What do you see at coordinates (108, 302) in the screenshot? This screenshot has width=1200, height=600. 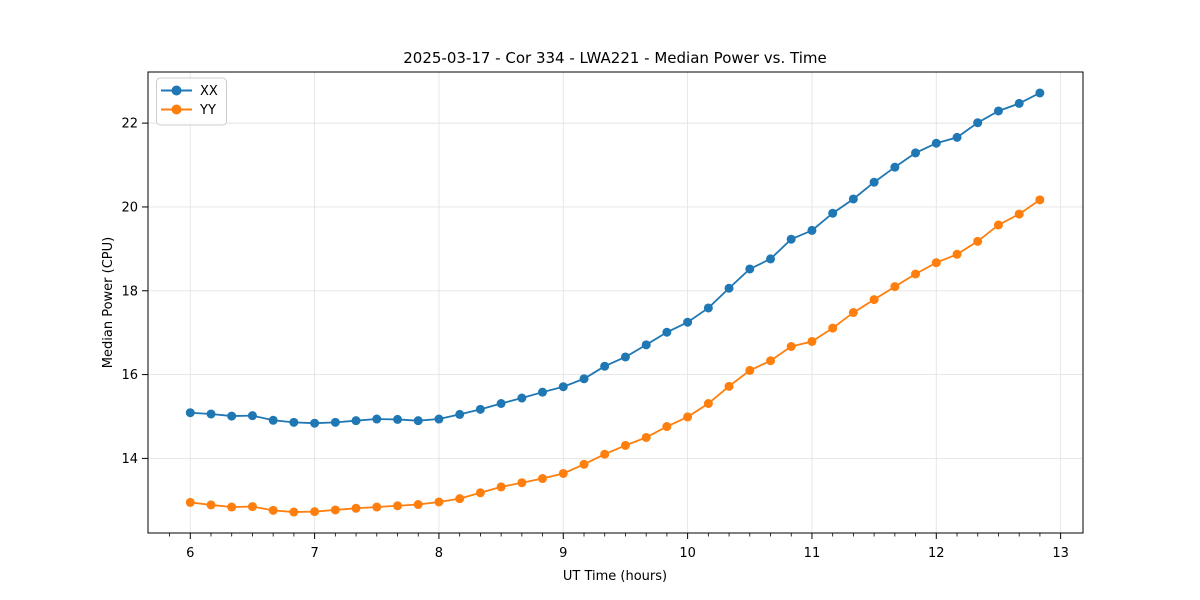 I see `y-axis-label: Median Power (CPU)` at bounding box center [108, 302].